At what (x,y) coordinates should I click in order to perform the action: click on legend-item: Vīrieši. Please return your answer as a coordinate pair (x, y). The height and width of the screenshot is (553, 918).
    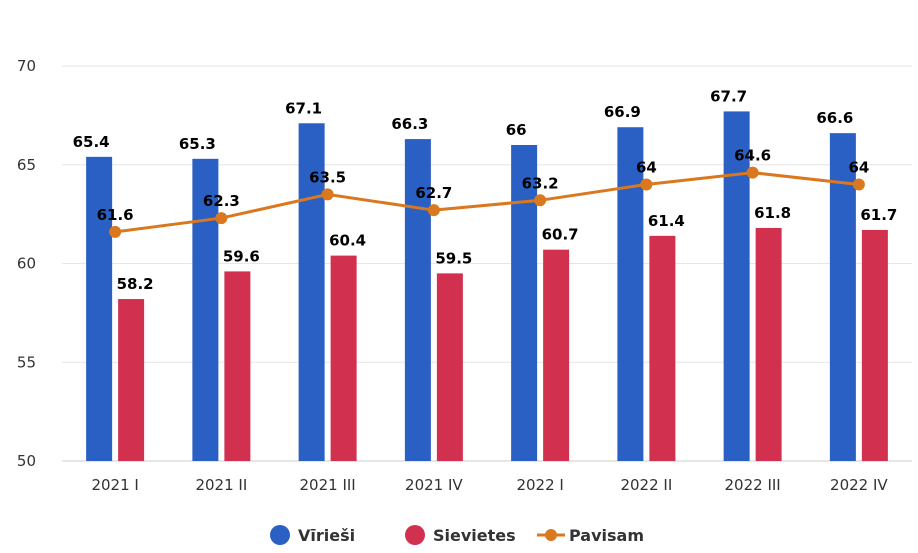
    Looking at the image, I should click on (312, 535).